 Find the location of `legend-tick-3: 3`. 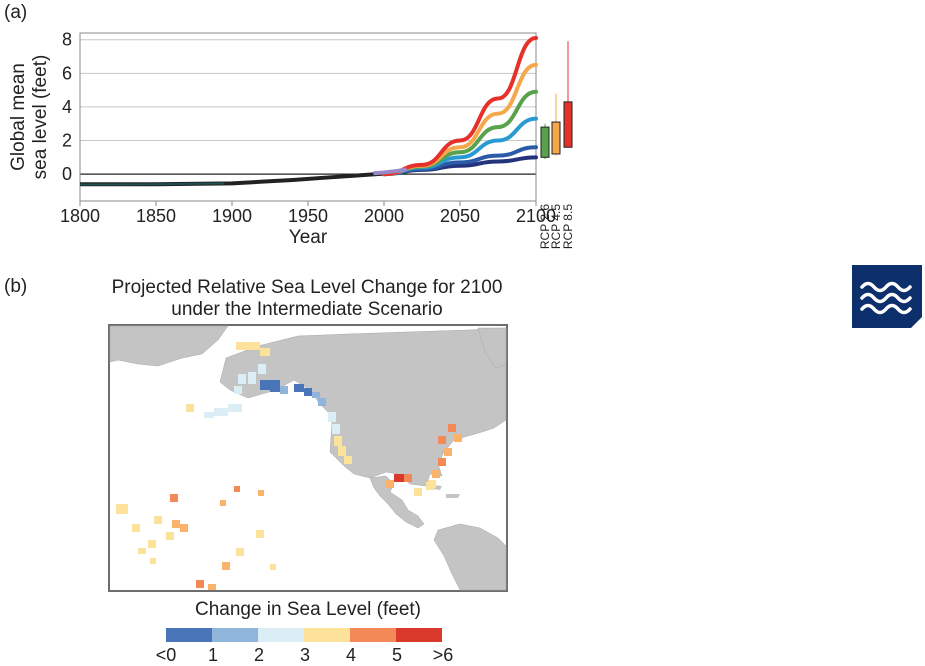

legend-tick-3: 3 is located at coordinates (304, 655).